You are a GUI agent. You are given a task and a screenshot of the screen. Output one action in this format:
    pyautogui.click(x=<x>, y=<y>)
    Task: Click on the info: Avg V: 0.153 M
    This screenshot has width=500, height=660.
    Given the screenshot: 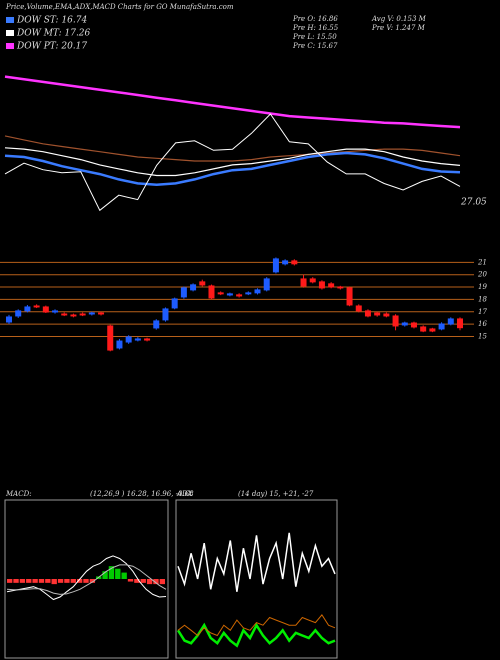 What is the action you would take?
    pyautogui.click(x=399, y=19)
    